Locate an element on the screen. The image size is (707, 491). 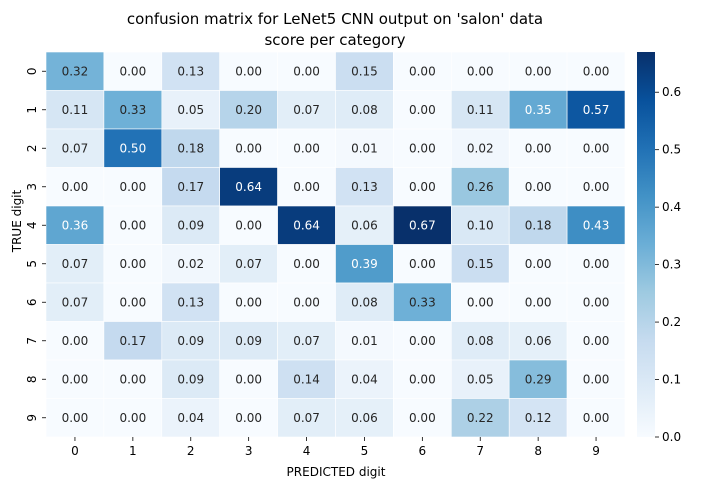
cell-value-label: 0.17 is located at coordinates (132, 341).